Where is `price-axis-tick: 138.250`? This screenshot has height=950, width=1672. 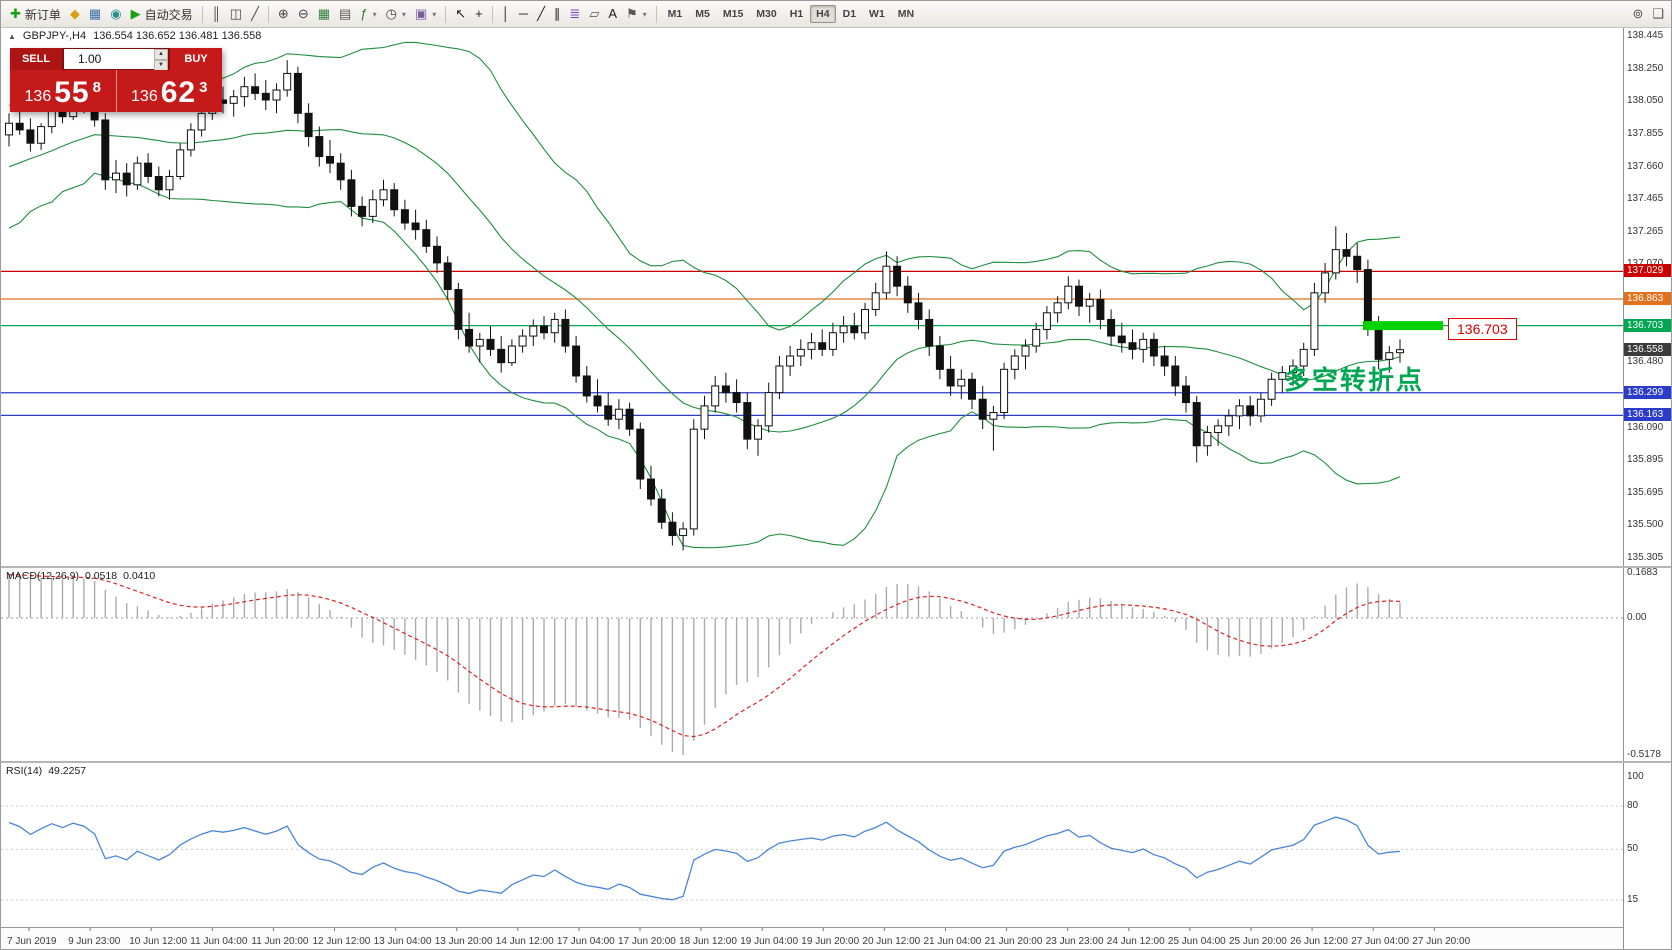 price-axis-tick: 138.250 is located at coordinates (1645, 68).